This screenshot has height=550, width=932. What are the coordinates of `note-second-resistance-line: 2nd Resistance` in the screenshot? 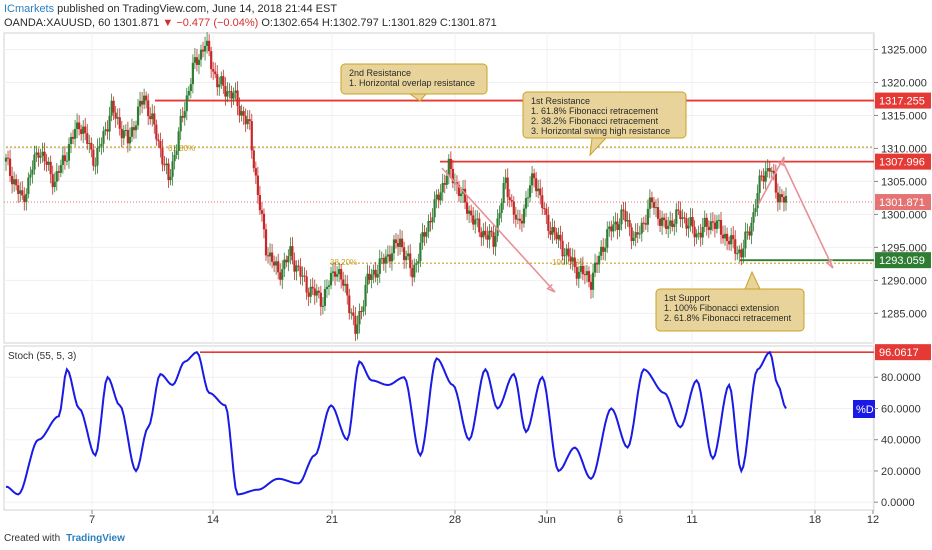 It's located at (380, 73).